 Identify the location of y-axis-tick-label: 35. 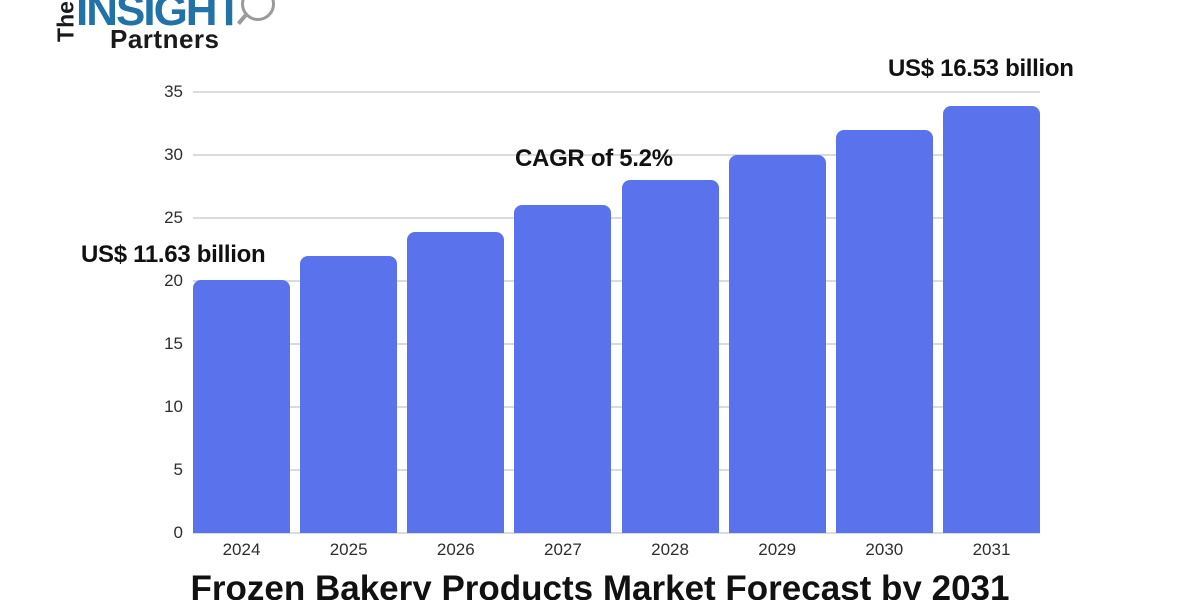
(173, 91).